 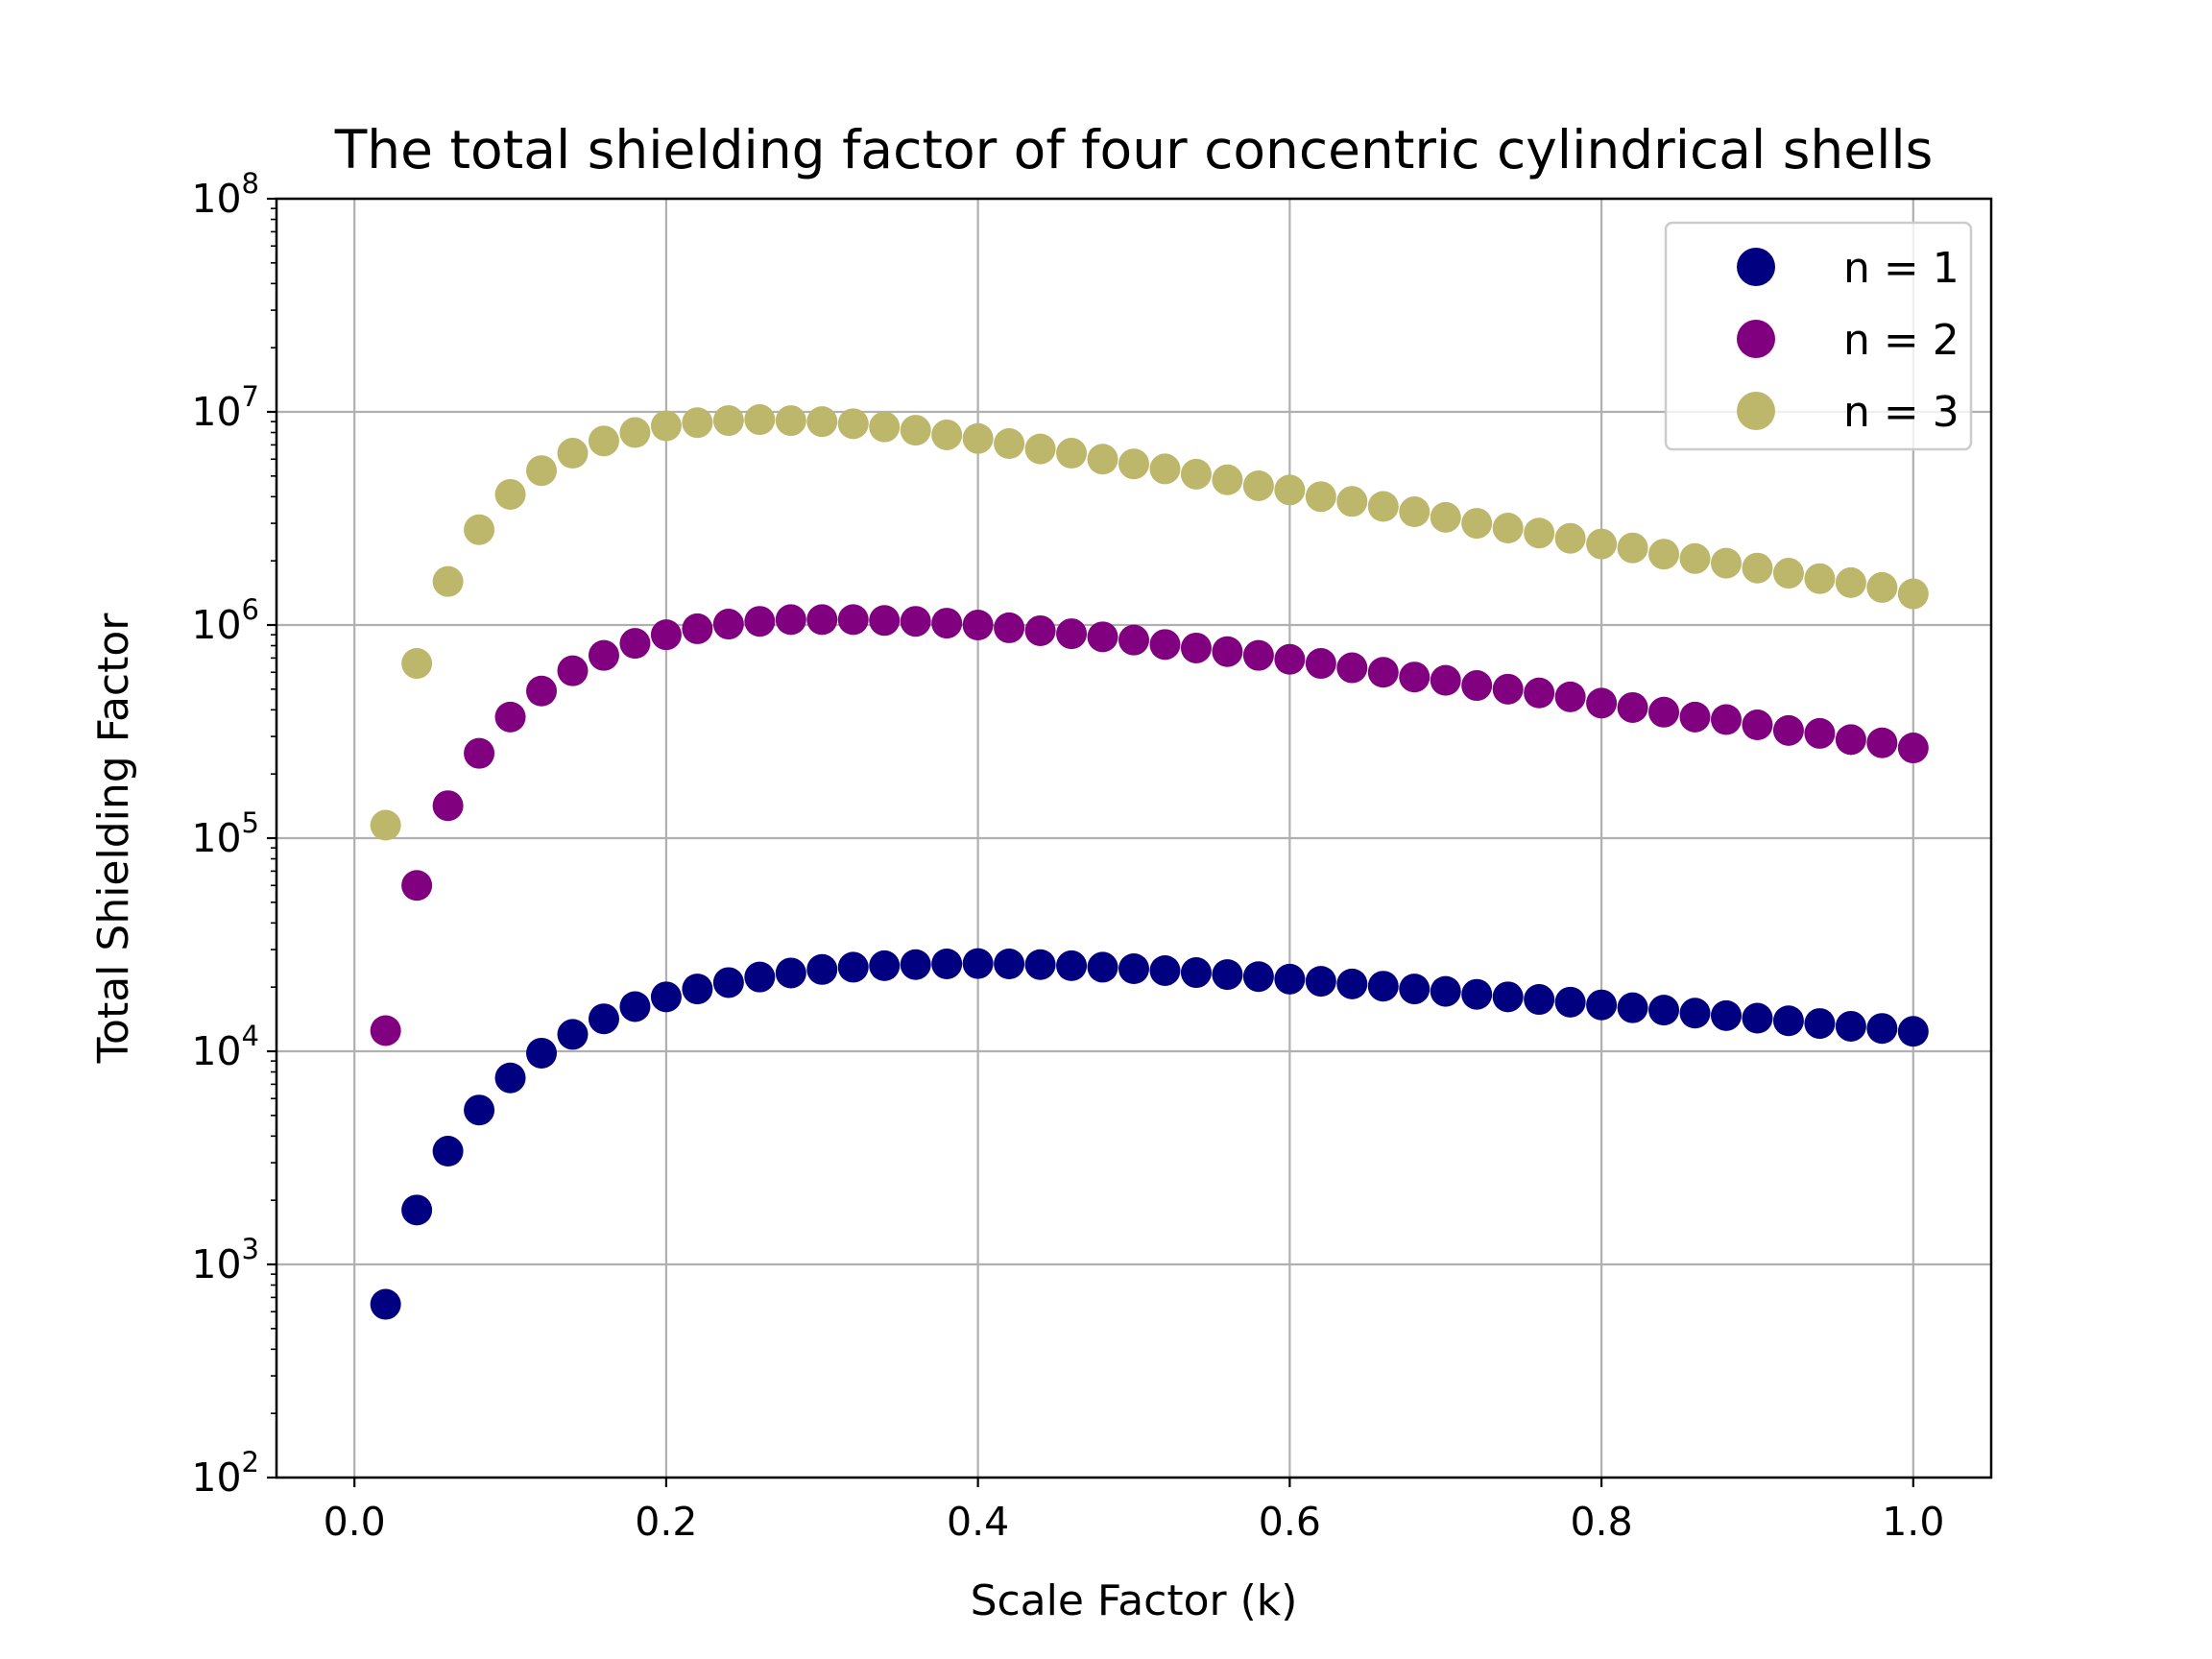 I want to click on x-tick-label: 1.0, so click(x=1913, y=1522).